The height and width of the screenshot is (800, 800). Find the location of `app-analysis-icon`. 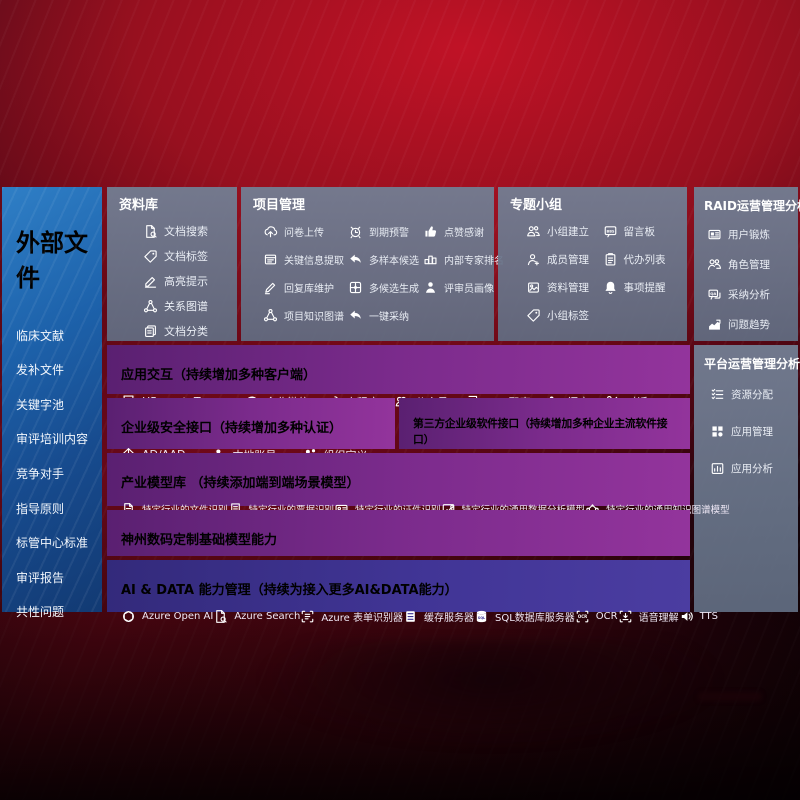

app-analysis-icon is located at coordinates (717, 468).